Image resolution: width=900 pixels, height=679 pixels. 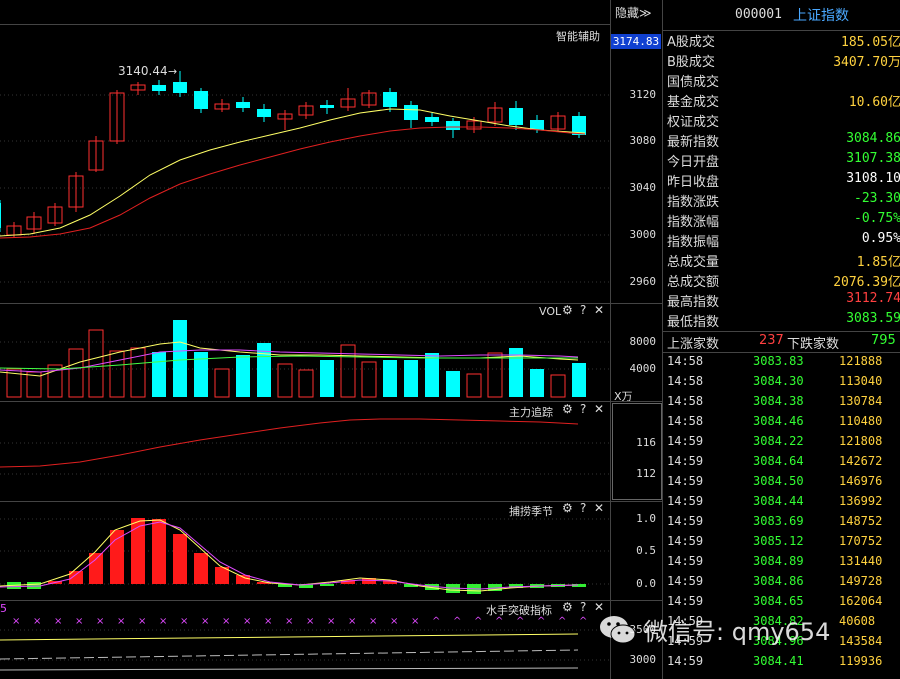 I want to click on tick-price: 3084.96, so click(x=778, y=641).